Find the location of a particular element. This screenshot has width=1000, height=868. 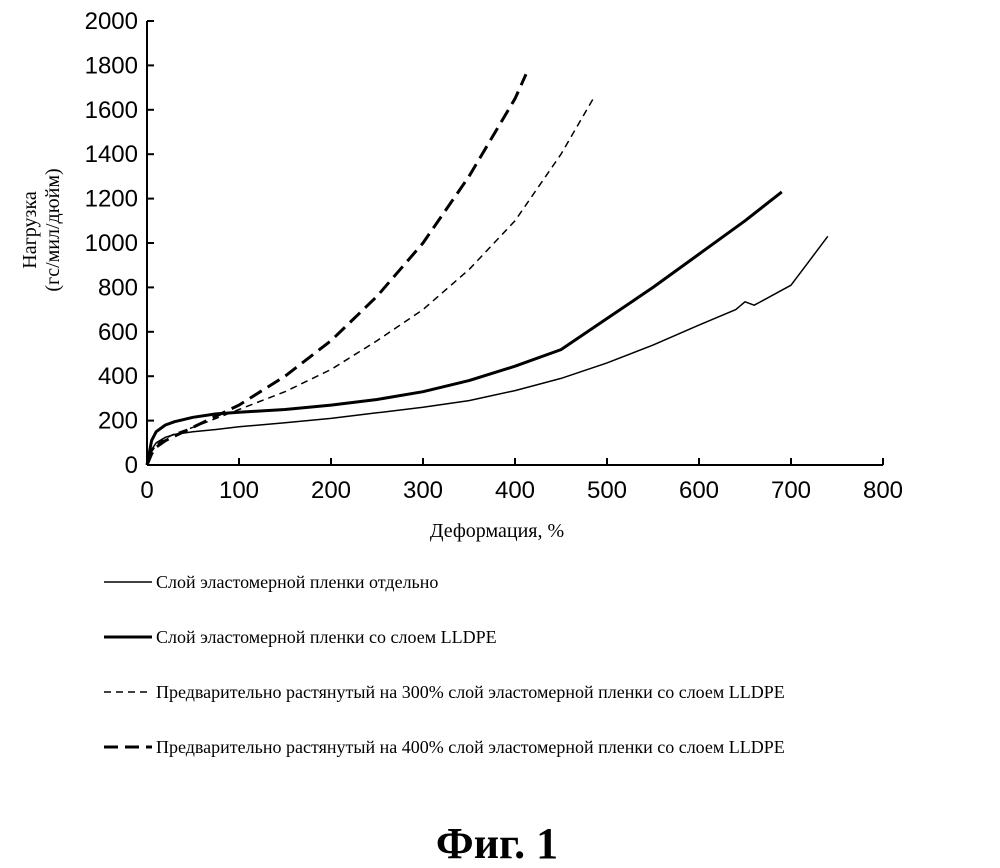

x-tick-label: 200 is located at coordinates (331, 490).